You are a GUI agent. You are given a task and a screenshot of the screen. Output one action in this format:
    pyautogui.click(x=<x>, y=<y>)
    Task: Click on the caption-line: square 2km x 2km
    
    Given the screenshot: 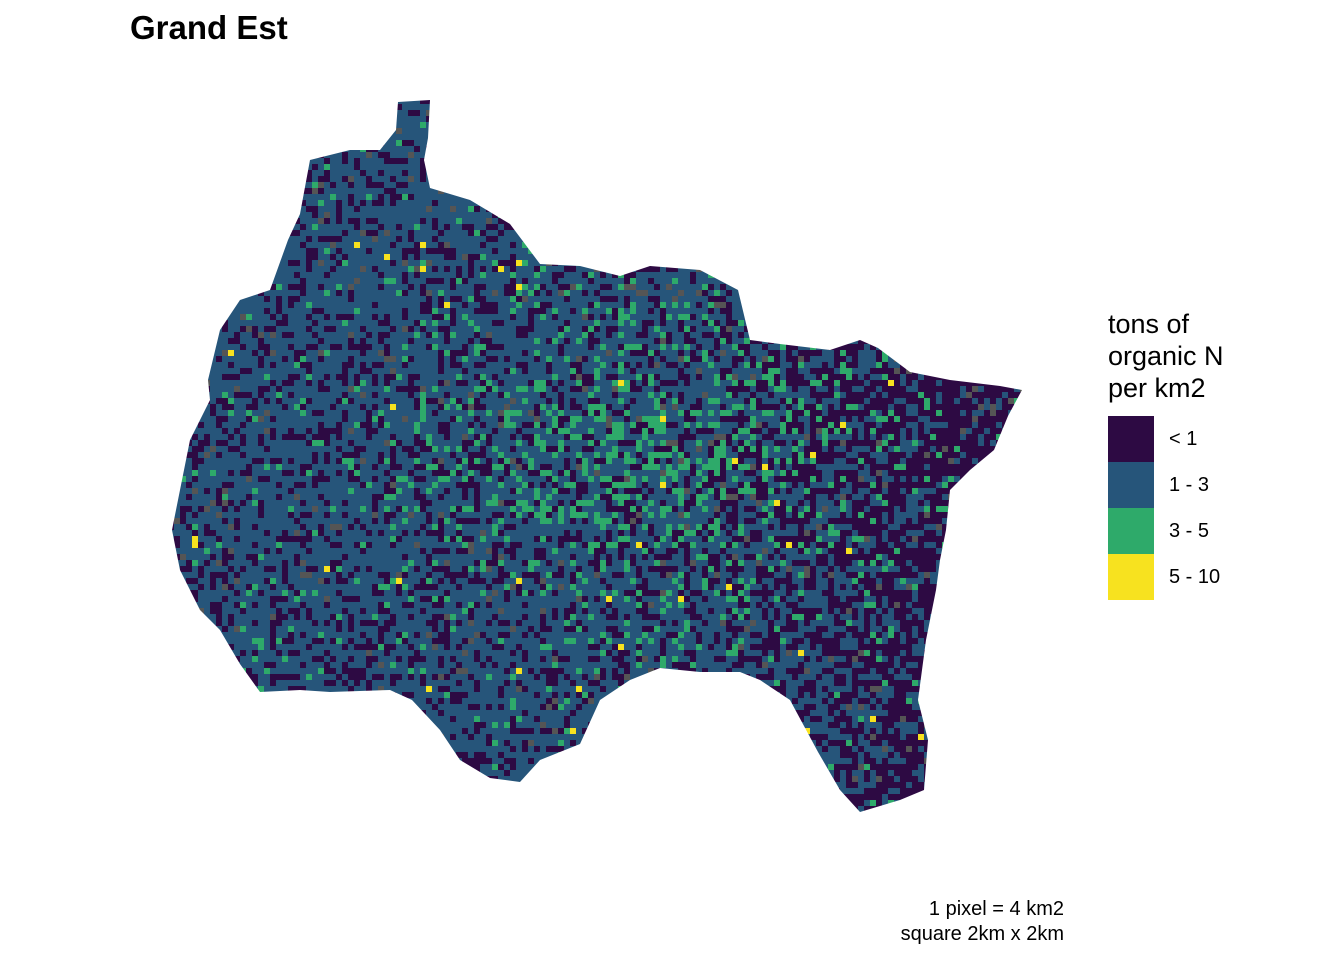 What is the action you would take?
    pyautogui.click(x=982, y=934)
    